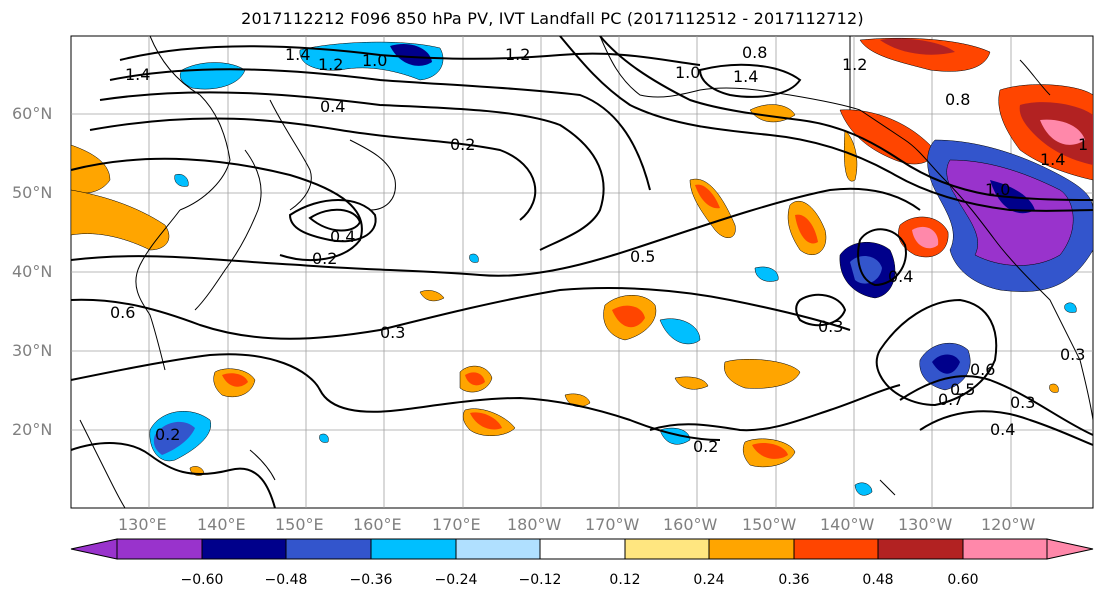  Describe the element at coordinates (878, 580) in the screenshot. I see `colorbar-tick-label: 0.48` at that location.